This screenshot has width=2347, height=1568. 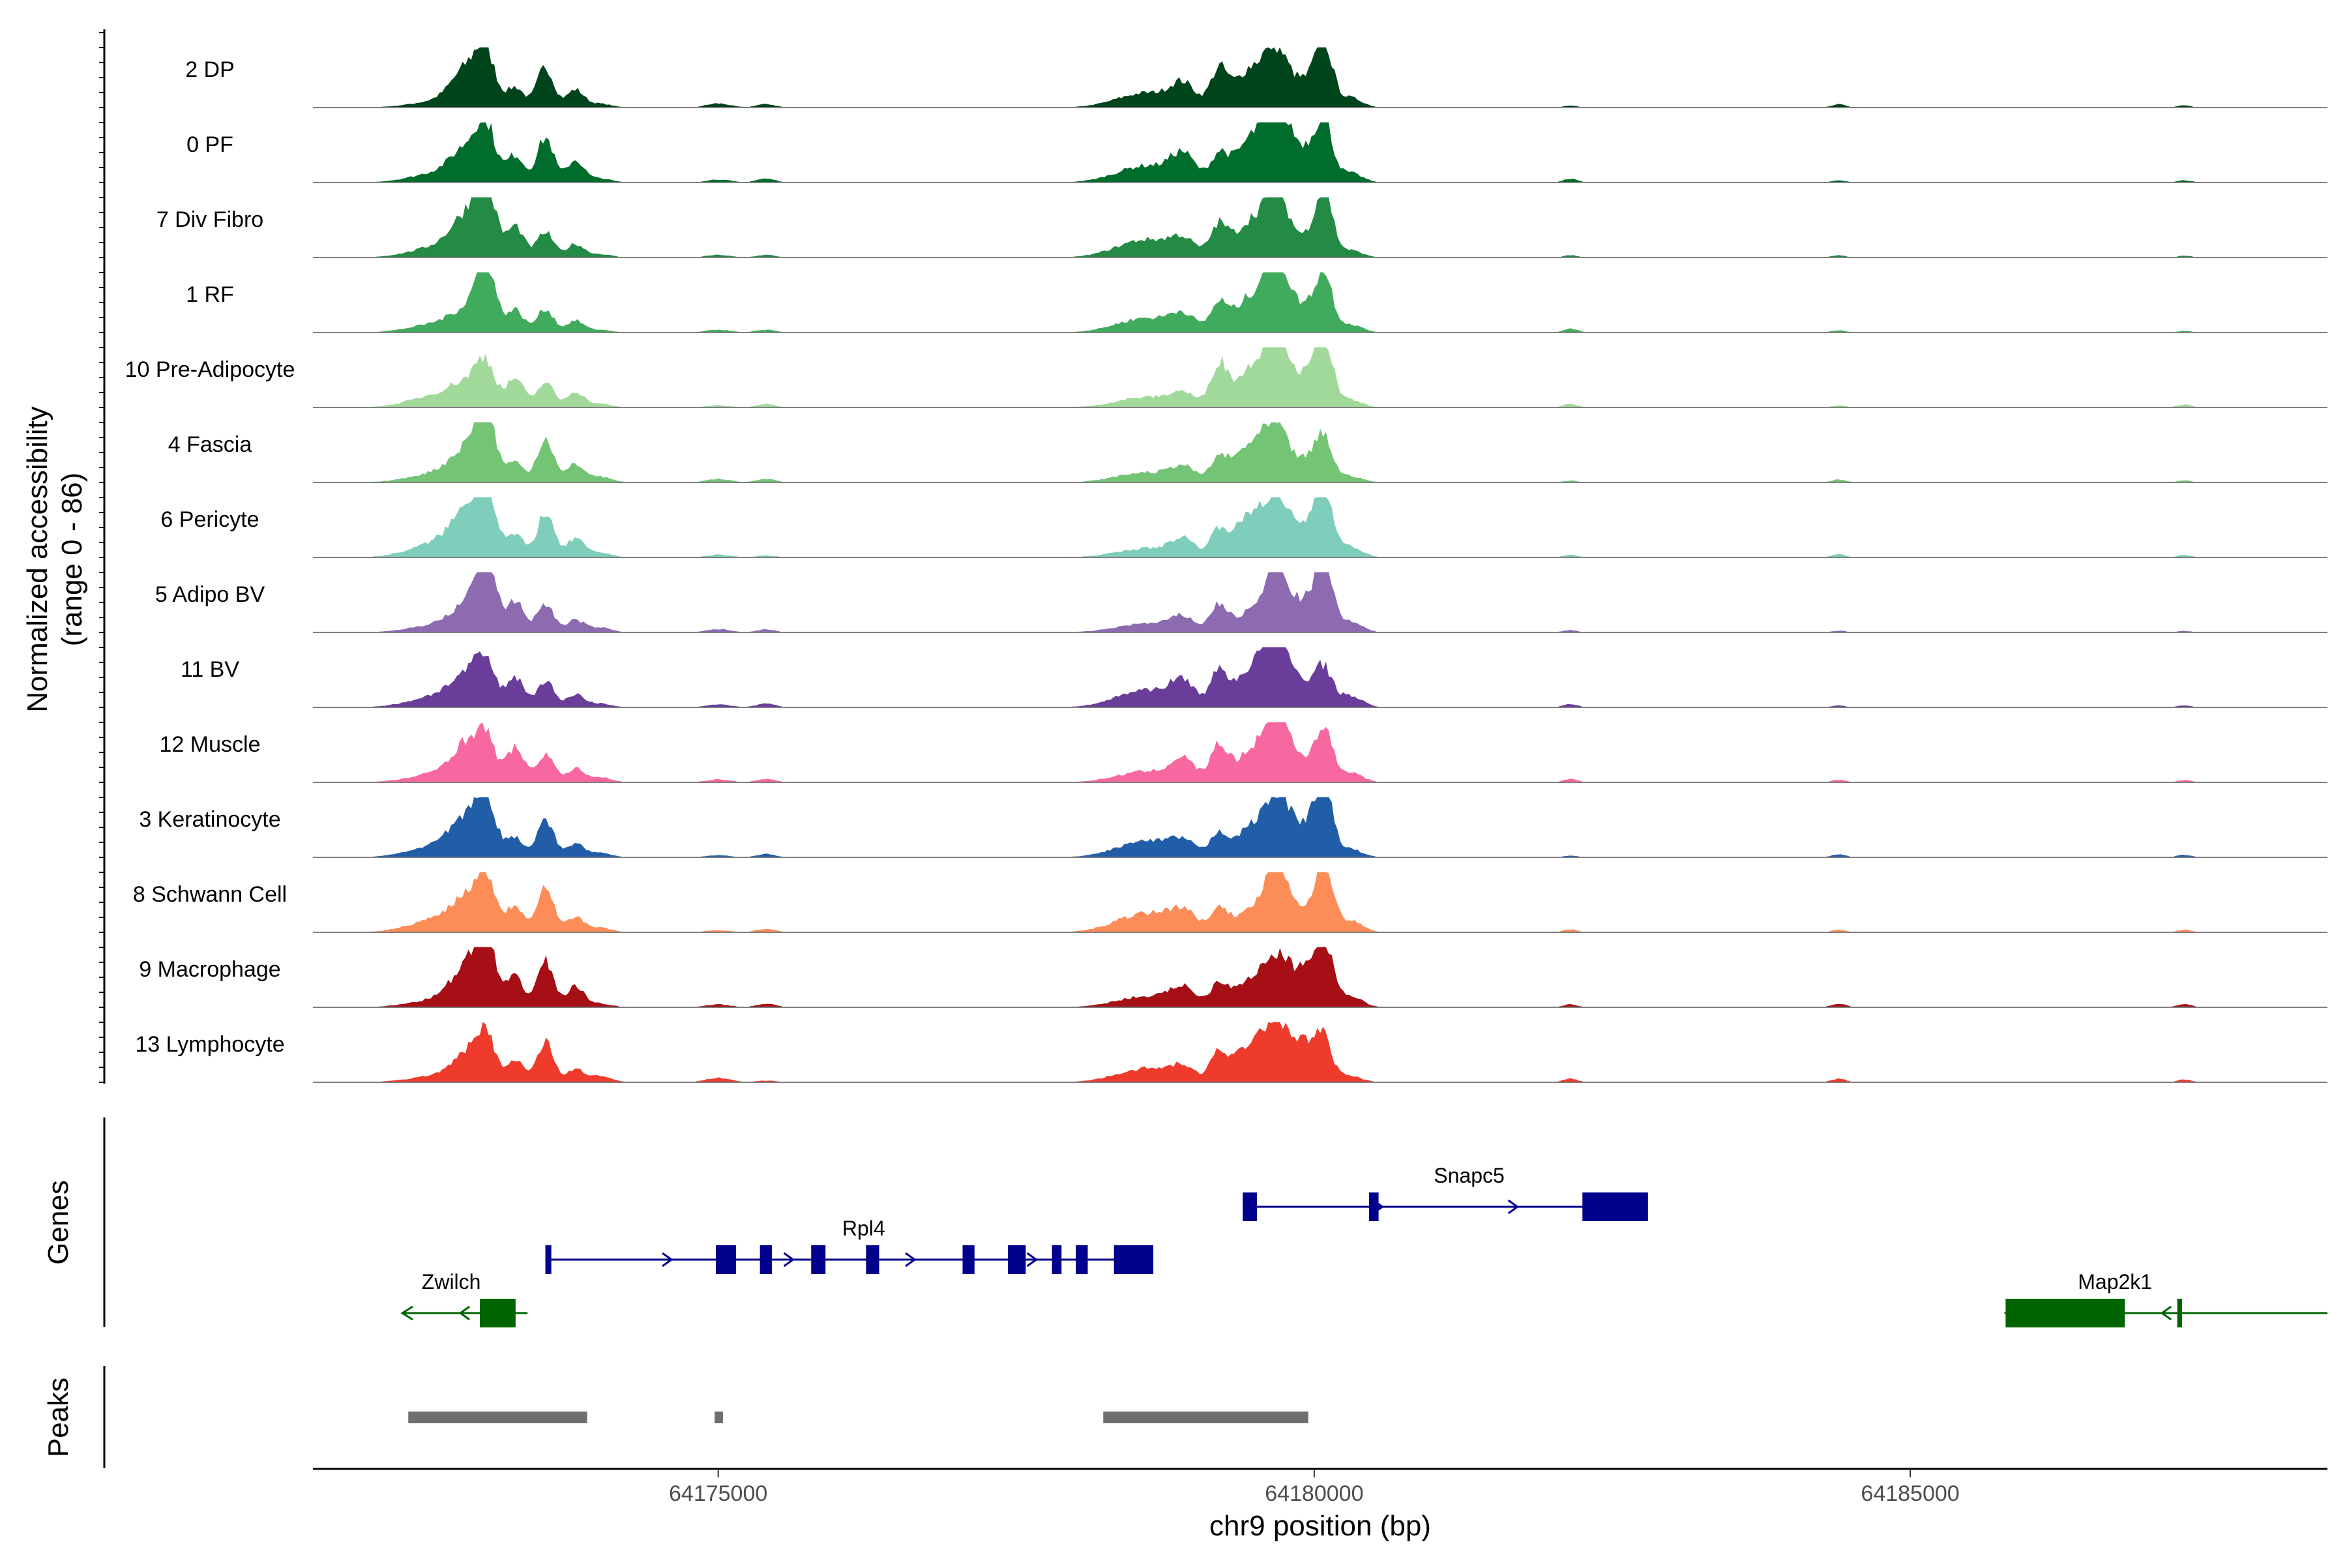 I want to click on track-label: 2 DP, so click(x=210, y=69).